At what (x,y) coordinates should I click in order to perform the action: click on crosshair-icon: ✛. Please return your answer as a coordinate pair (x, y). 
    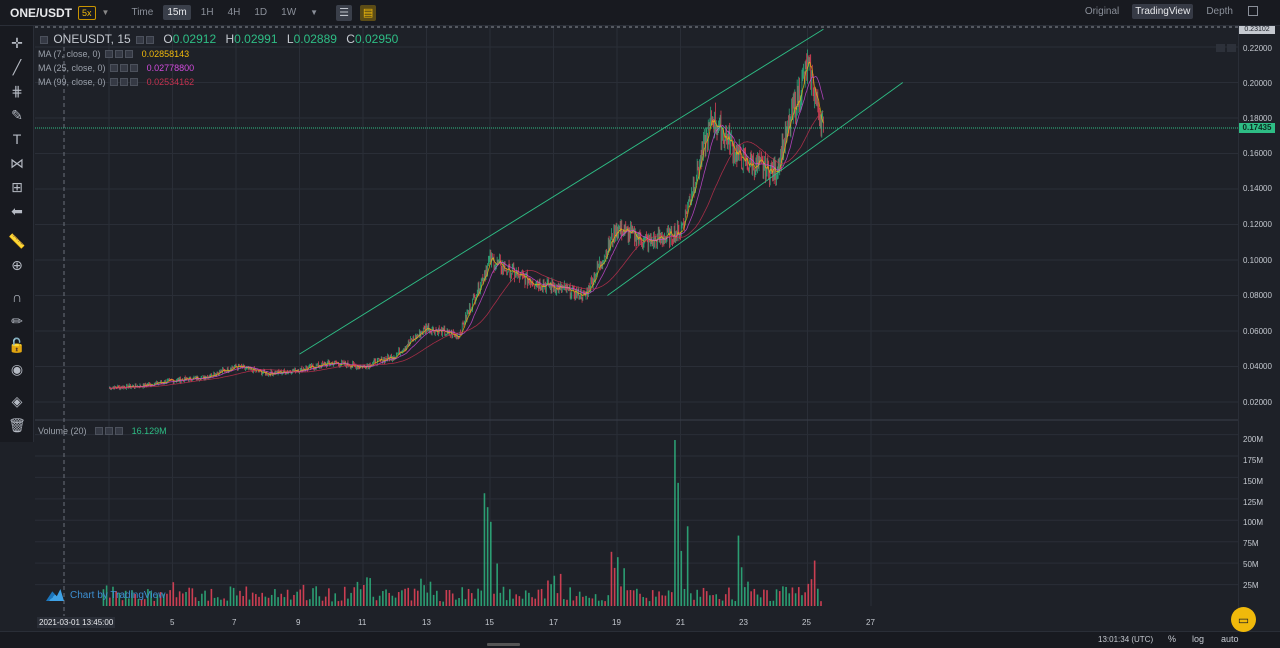
    Looking at the image, I should click on (17, 42).